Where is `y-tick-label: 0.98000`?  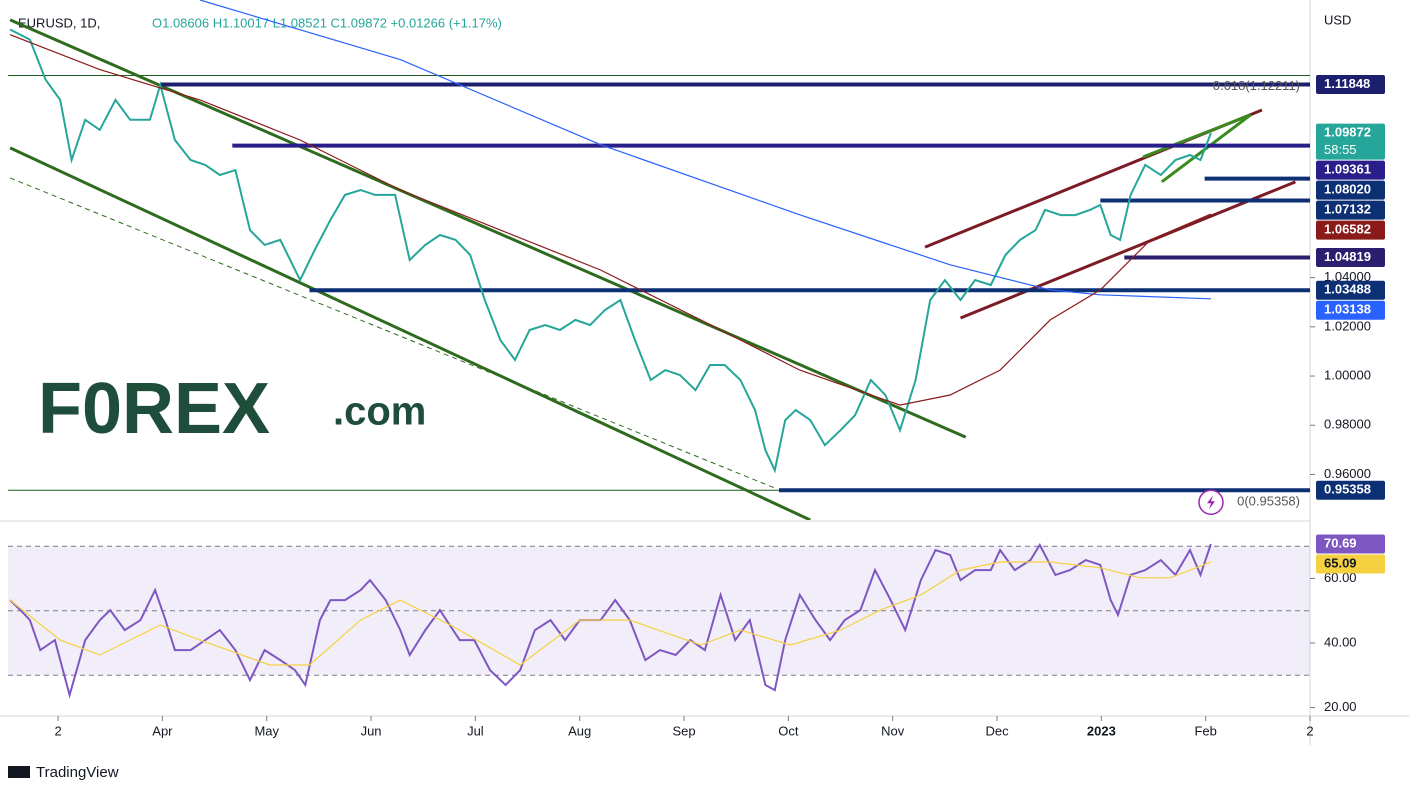 y-tick-label: 0.98000 is located at coordinates (1347, 424).